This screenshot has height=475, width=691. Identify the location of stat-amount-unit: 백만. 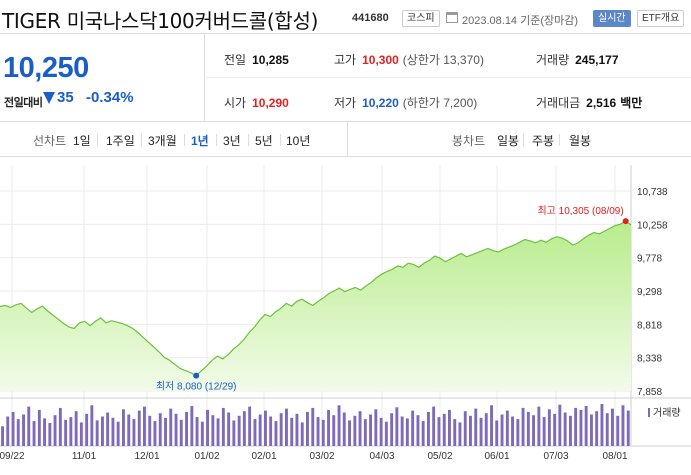
(631, 103).